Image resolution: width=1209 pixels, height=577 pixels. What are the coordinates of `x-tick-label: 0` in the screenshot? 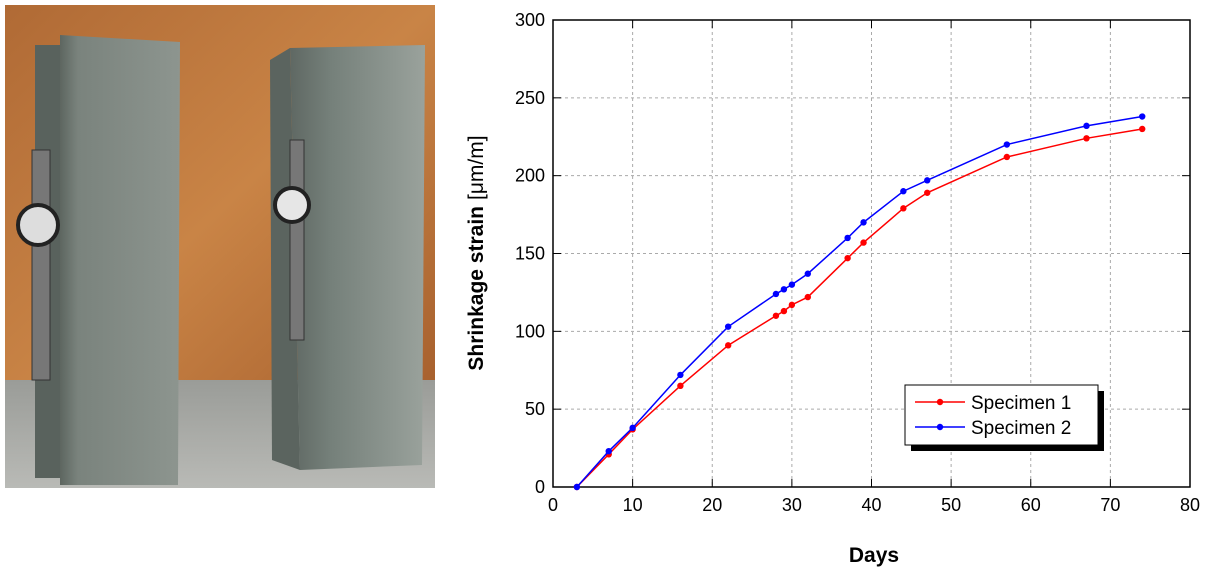 It's located at (553, 505).